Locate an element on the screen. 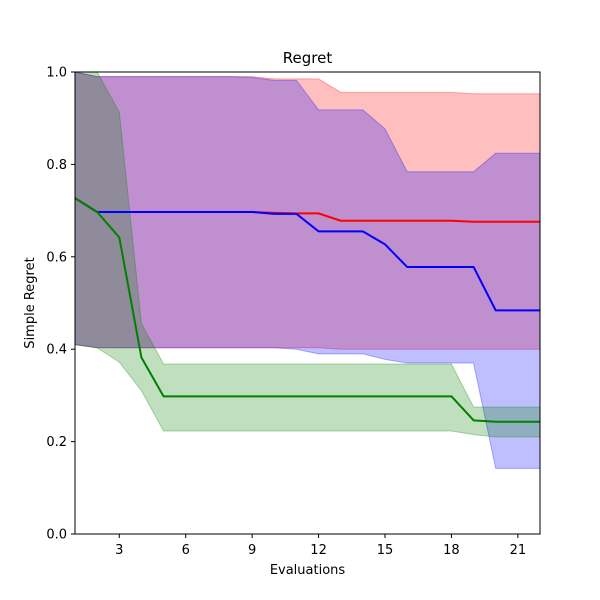 The image size is (600, 600). x-tick-label: 12 is located at coordinates (318, 550).